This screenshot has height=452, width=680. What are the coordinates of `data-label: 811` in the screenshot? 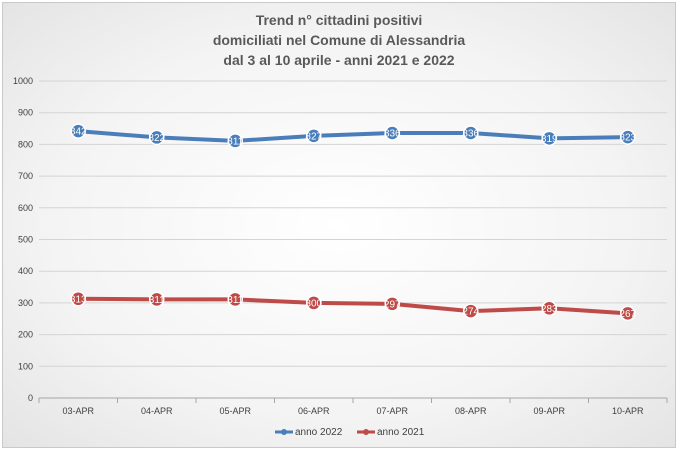 It's located at (235, 141).